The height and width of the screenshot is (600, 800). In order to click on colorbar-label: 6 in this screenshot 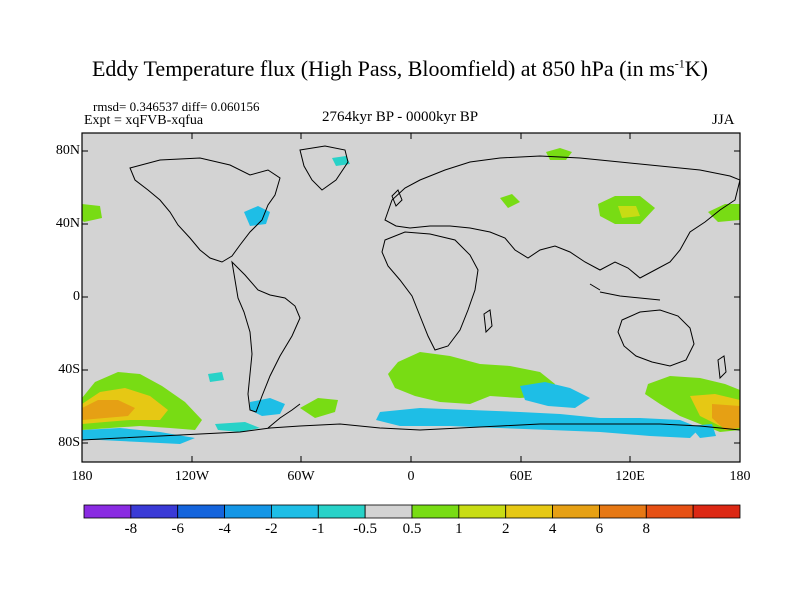, I will do `click(599, 529)`.